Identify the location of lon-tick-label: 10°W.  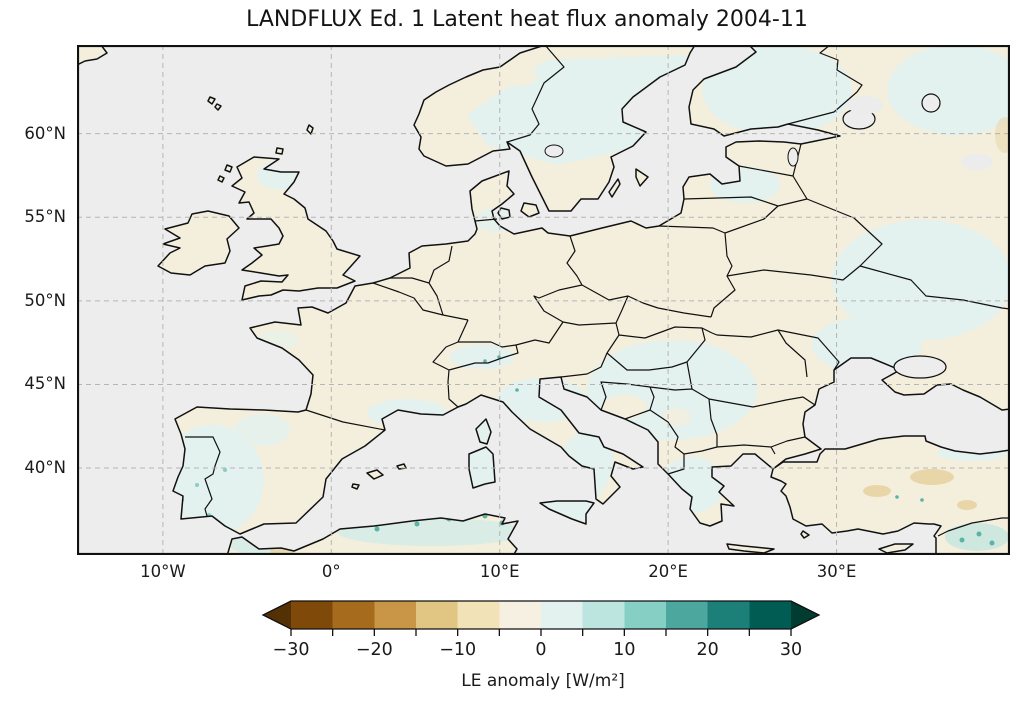
(163, 571).